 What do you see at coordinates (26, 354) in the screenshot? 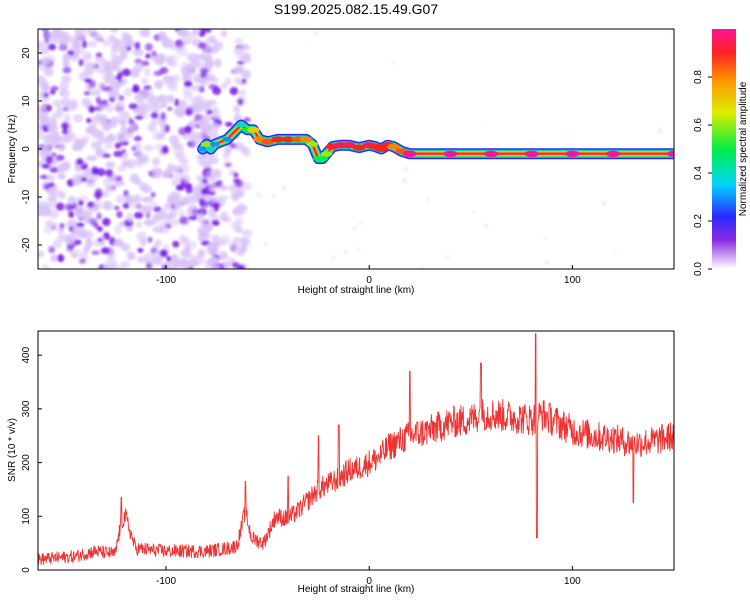
I see `snr-y-tick-label: 400` at bounding box center [26, 354].